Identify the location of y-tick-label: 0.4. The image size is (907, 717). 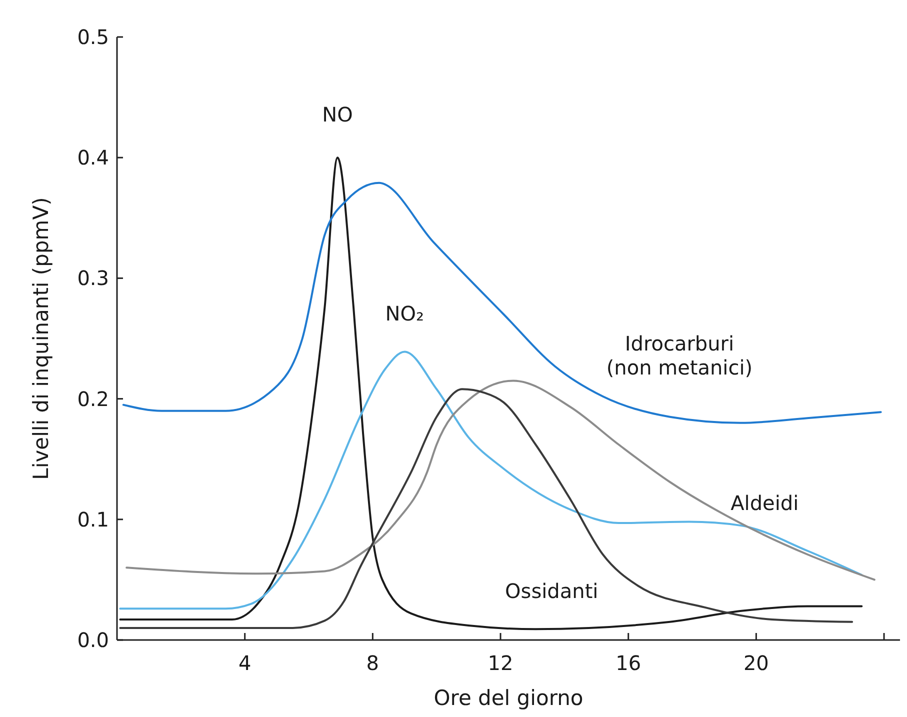
(93, 158).